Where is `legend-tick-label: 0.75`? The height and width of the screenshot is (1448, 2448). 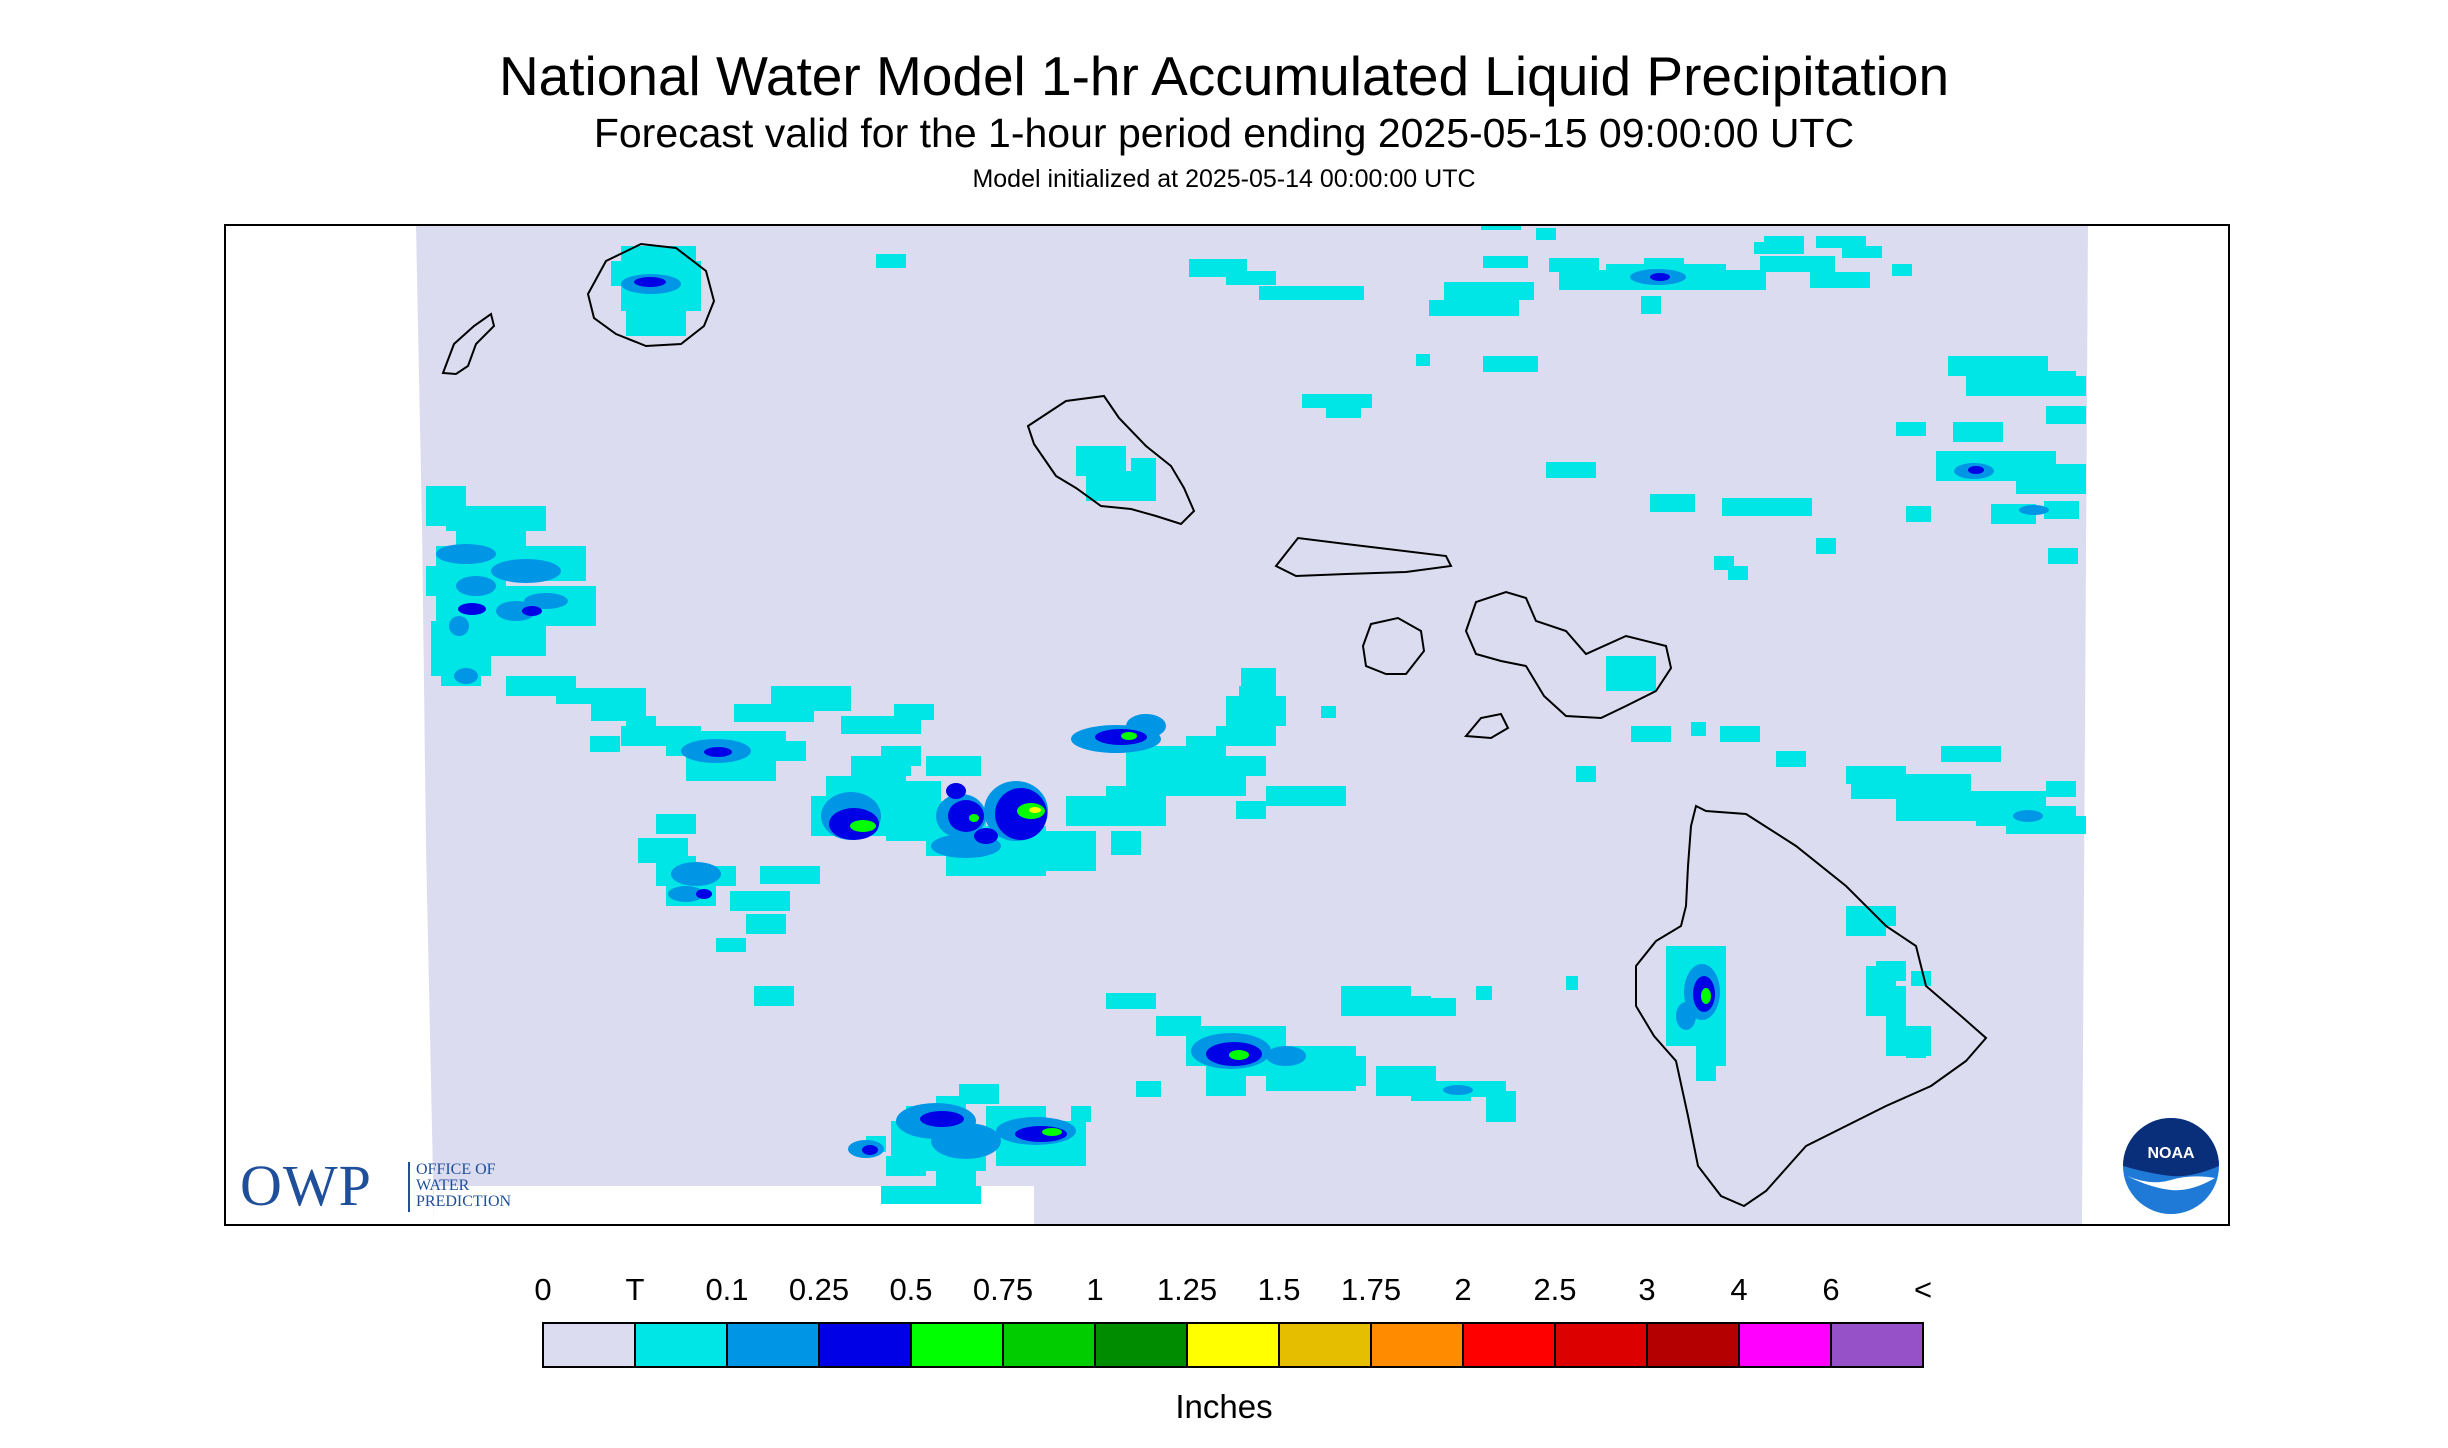 legend-tick-label: 0.75 is located at coordinates (1003, 1289).